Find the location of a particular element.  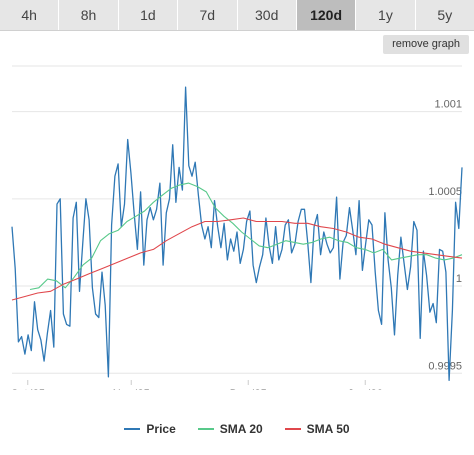

tab-8h: 8h is located at coordinates (89, 15).